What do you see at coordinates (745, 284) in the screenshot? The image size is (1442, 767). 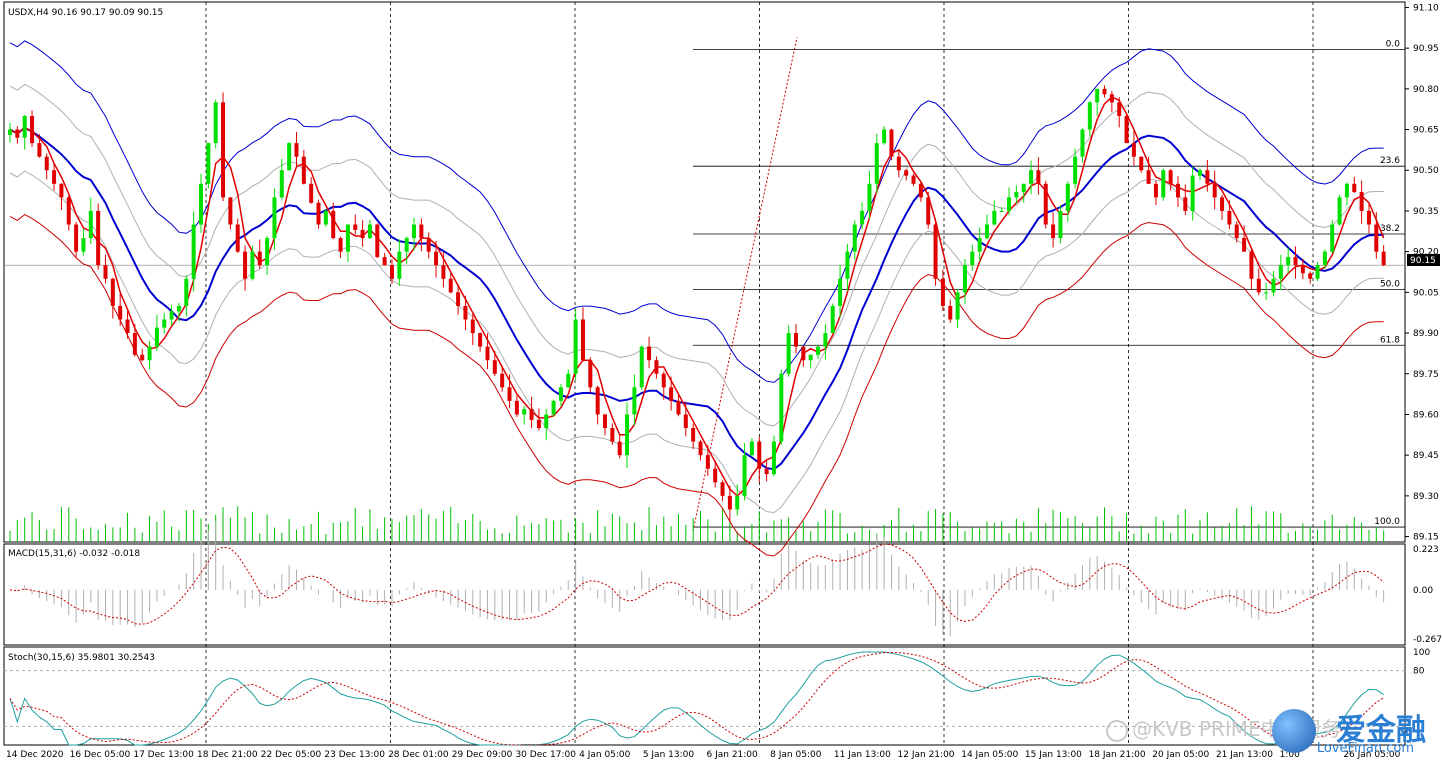 I see `fib-trendline` at bounding box center [745, 284].